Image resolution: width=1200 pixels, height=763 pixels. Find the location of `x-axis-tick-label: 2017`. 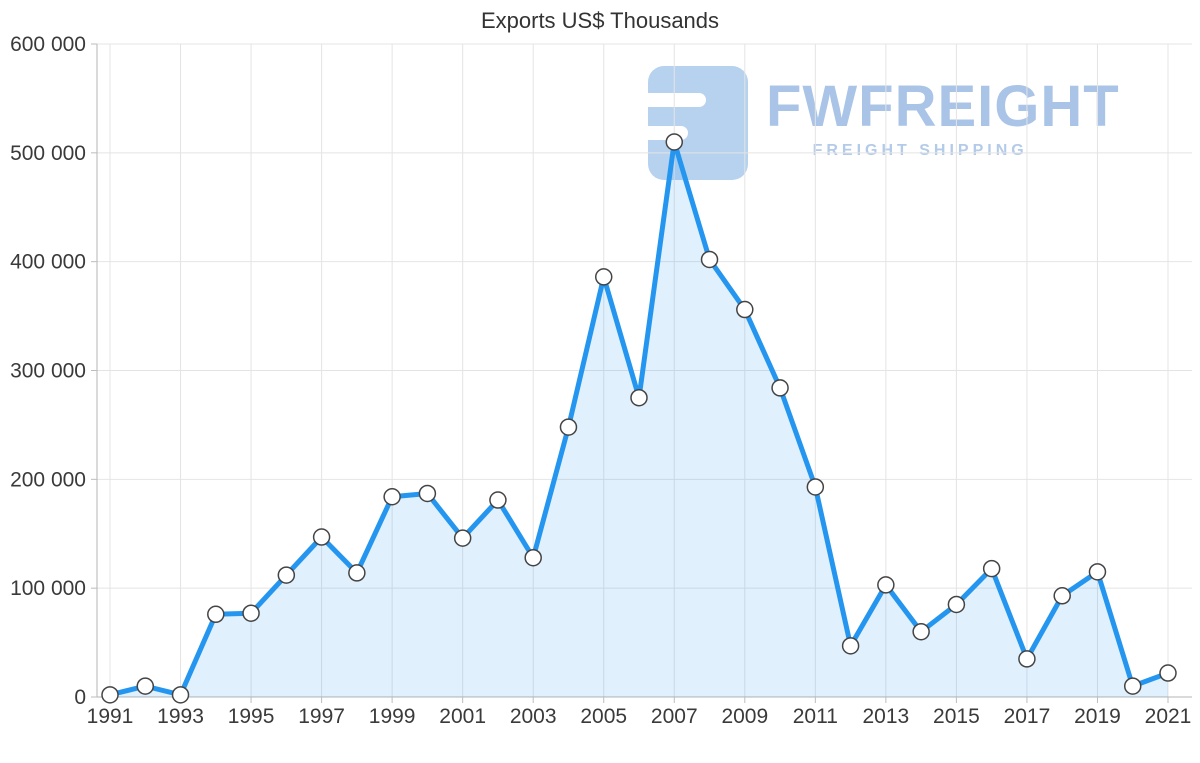

x-axis-tick-label: 2017 is located at coordinates (1027, 716).